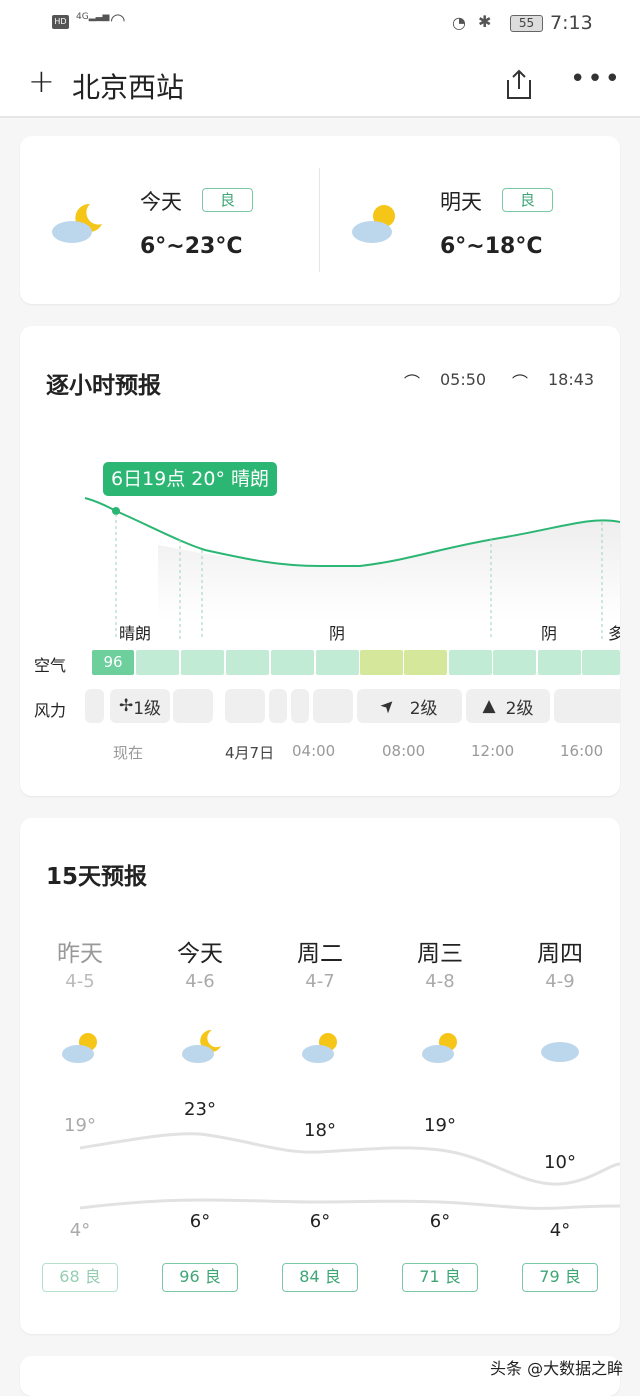 The image size is (640, 1396). I want to click on hourly-tooltip: 6日19点 20° 晴朗, so click(190, 479).